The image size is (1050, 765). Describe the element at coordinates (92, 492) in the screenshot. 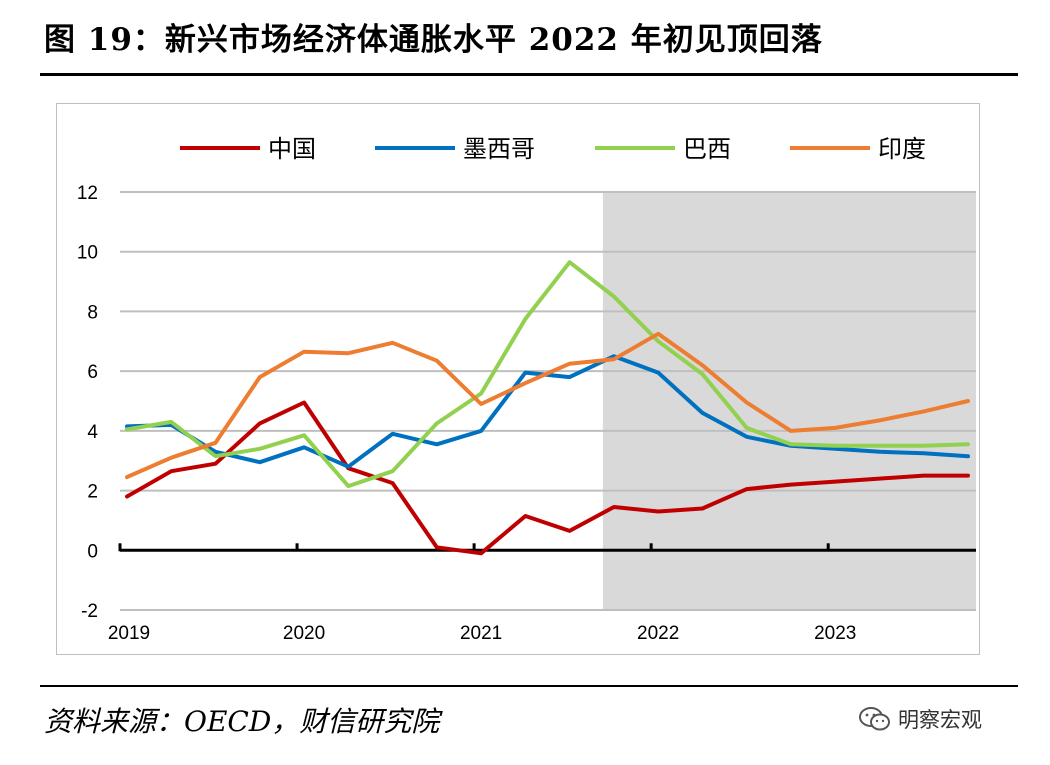

I see `y-tick-label: 2` at that location.